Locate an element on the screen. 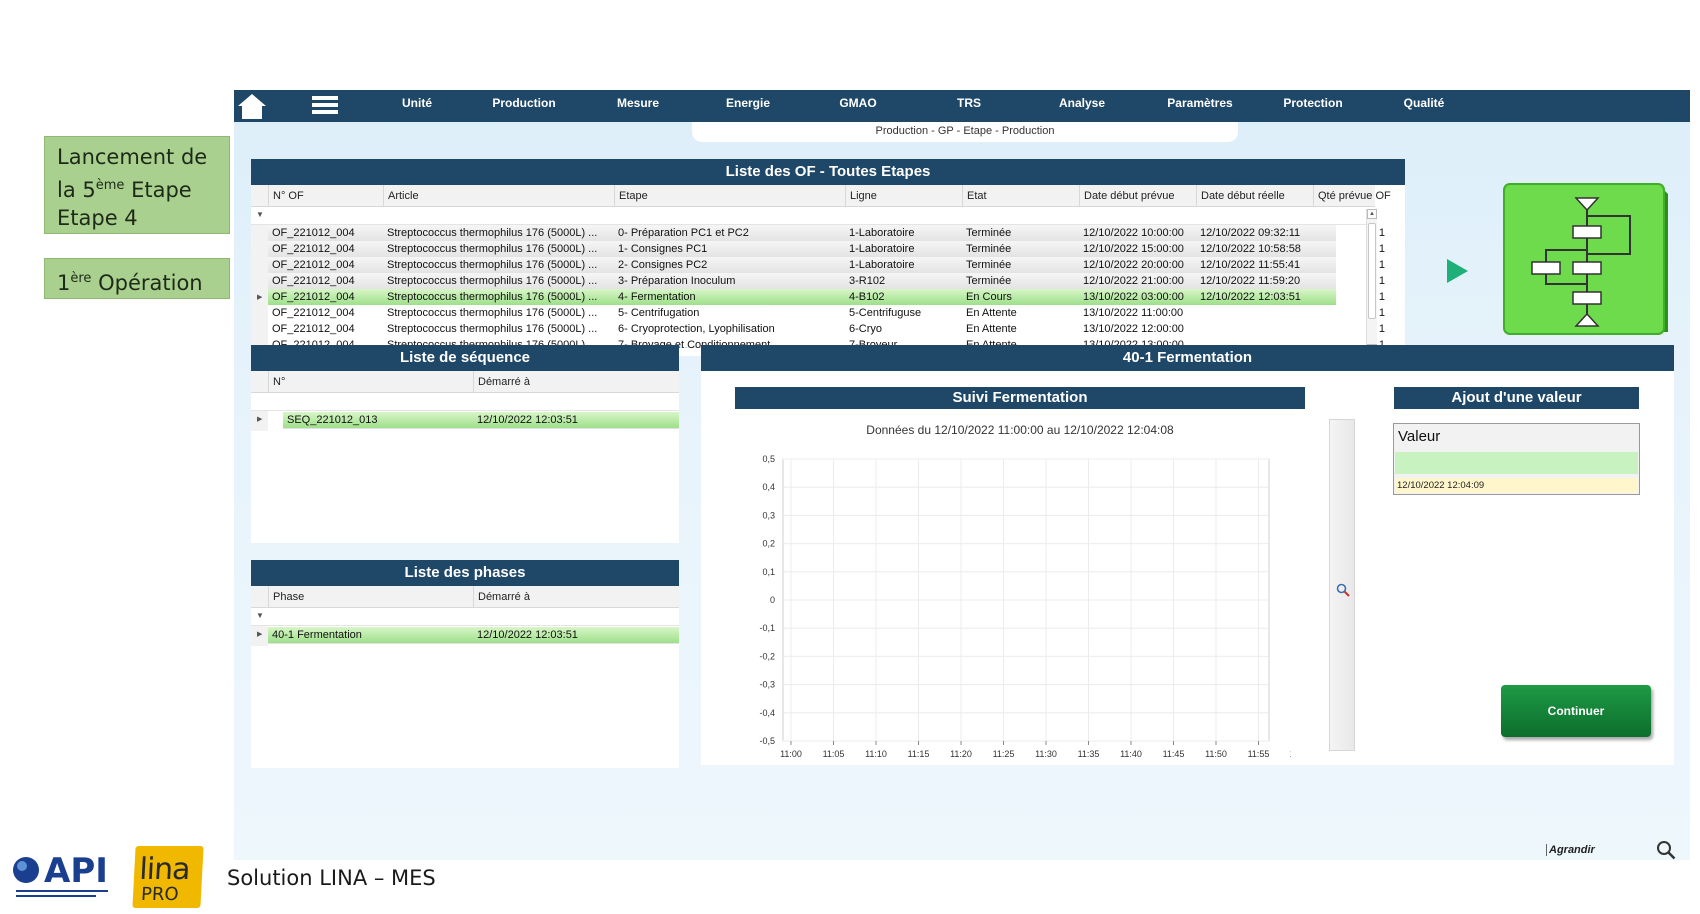  date-reelle-cell is located at coordinates (1254, 329).